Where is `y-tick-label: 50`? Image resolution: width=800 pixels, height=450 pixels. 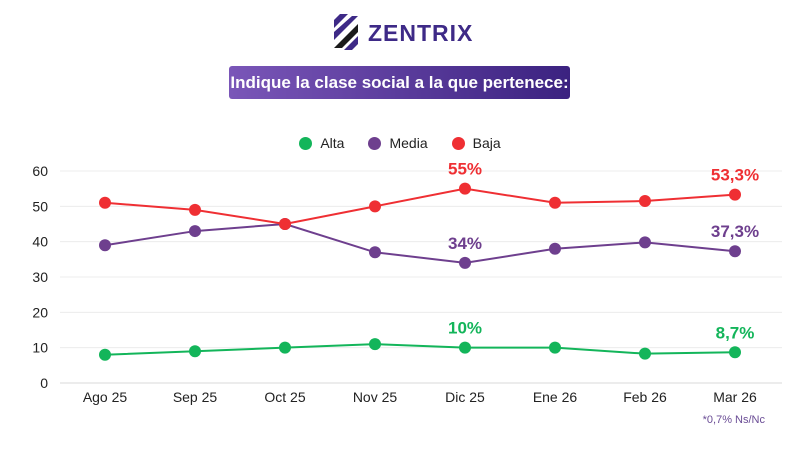 y-tick-label: 50 is located at coordinates (40, 206).